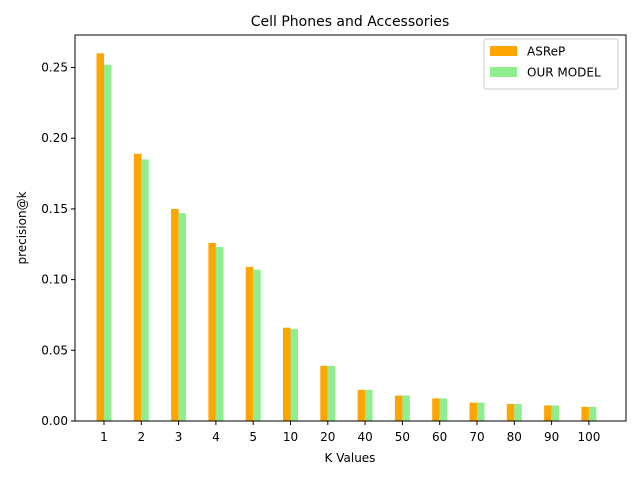  What do you see at coordinates (402, 437) in the screenshot?
I see `x-tick-label: 50` at bounding box center [402, 437].